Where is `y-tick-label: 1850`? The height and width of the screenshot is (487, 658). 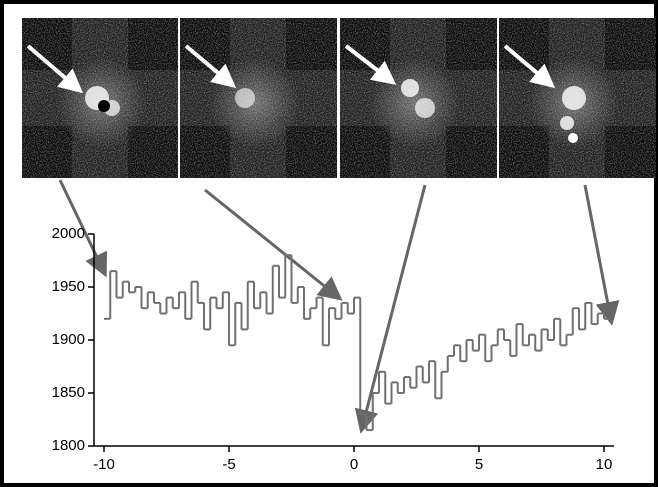 y-tick-label: 1850 is located at coordinates (68, 392).